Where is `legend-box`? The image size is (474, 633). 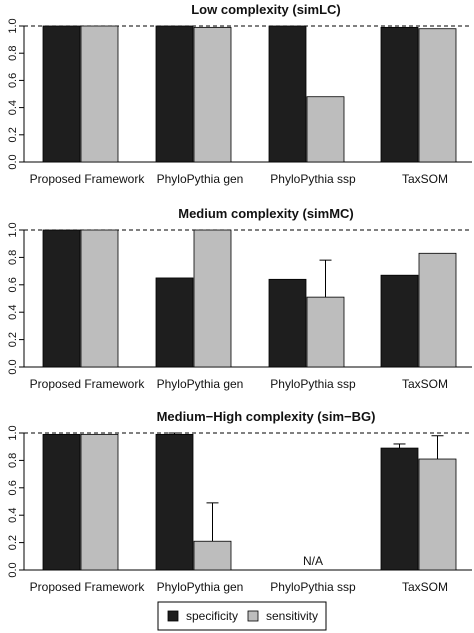 legend-box is located at coordinates (242, 616).